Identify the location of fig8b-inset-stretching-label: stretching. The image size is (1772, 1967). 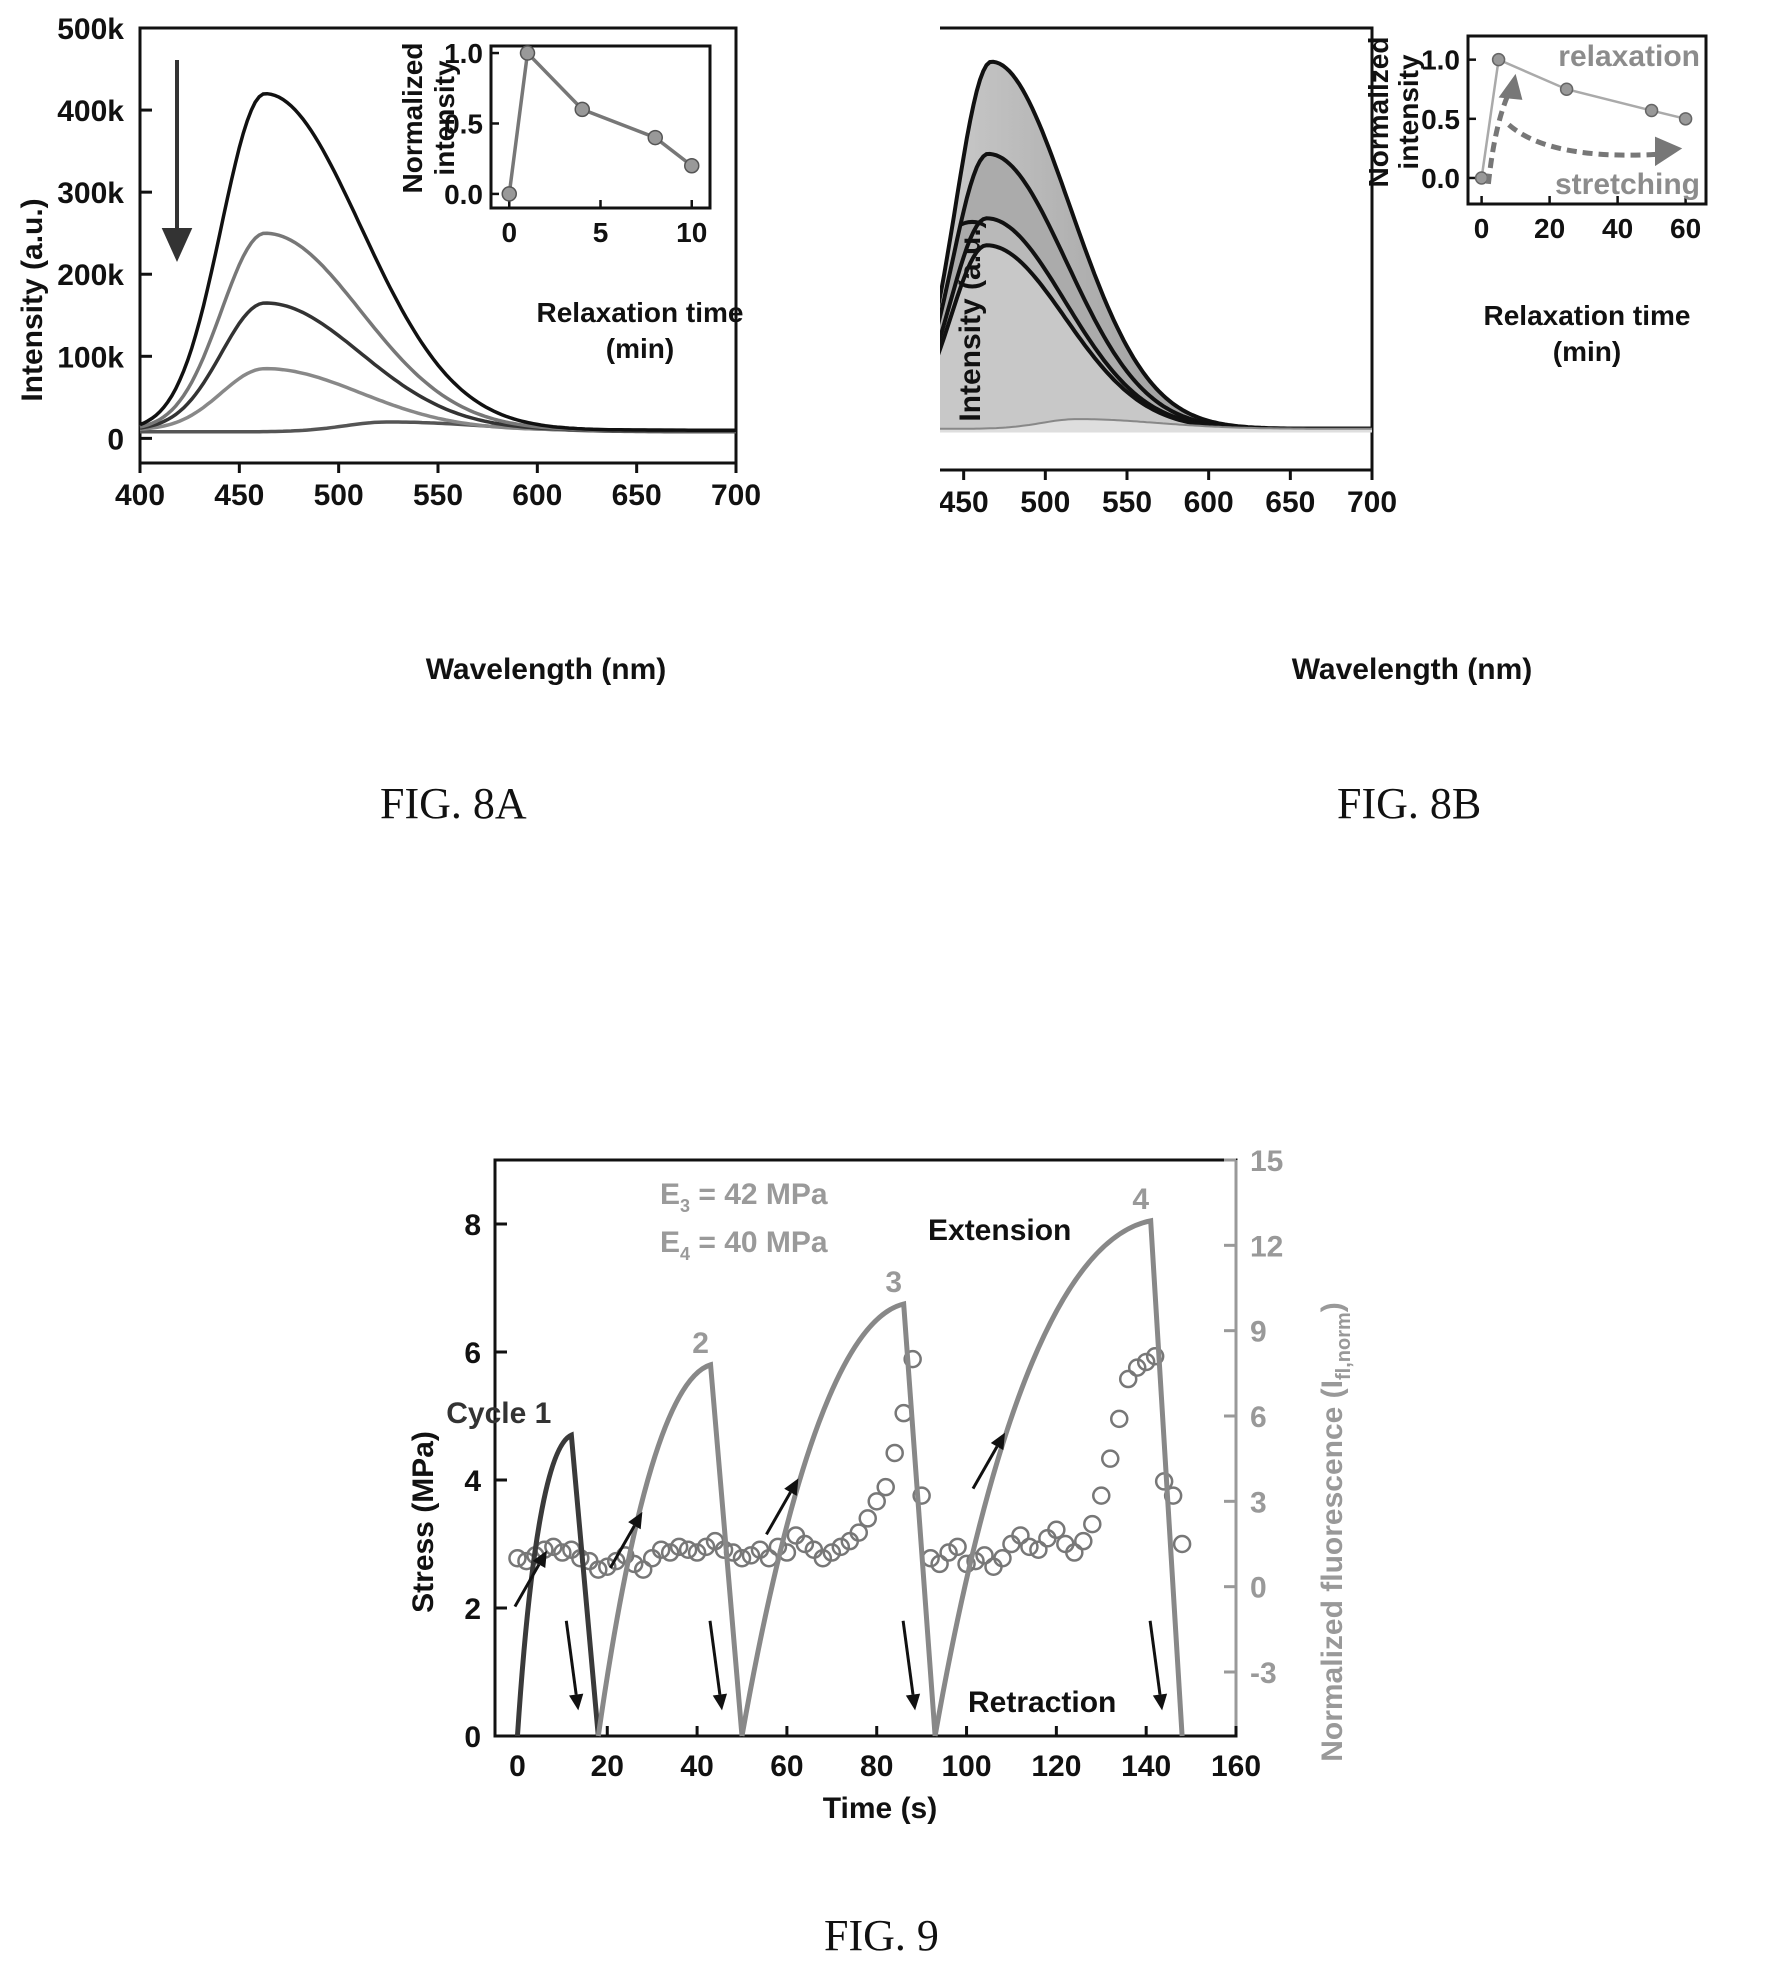
(1627, 184).